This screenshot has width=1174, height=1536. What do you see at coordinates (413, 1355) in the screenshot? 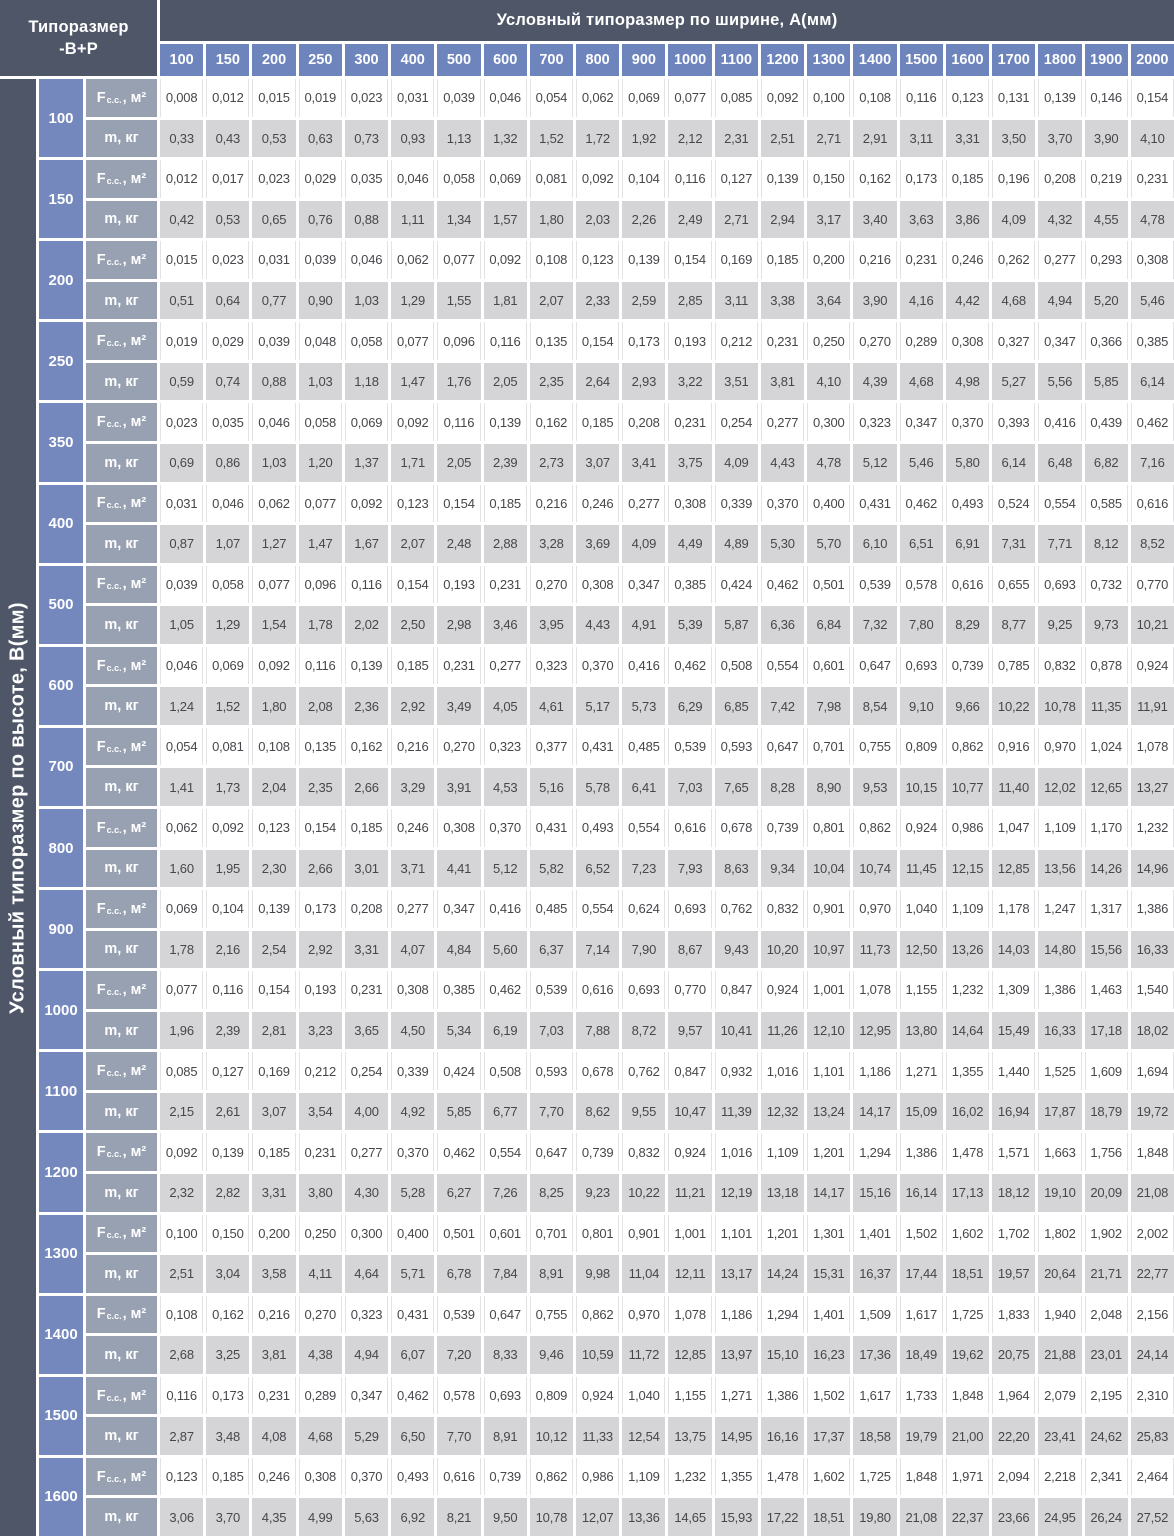
I see `mass-value: 6,07` at bounding box center [413, 1355].